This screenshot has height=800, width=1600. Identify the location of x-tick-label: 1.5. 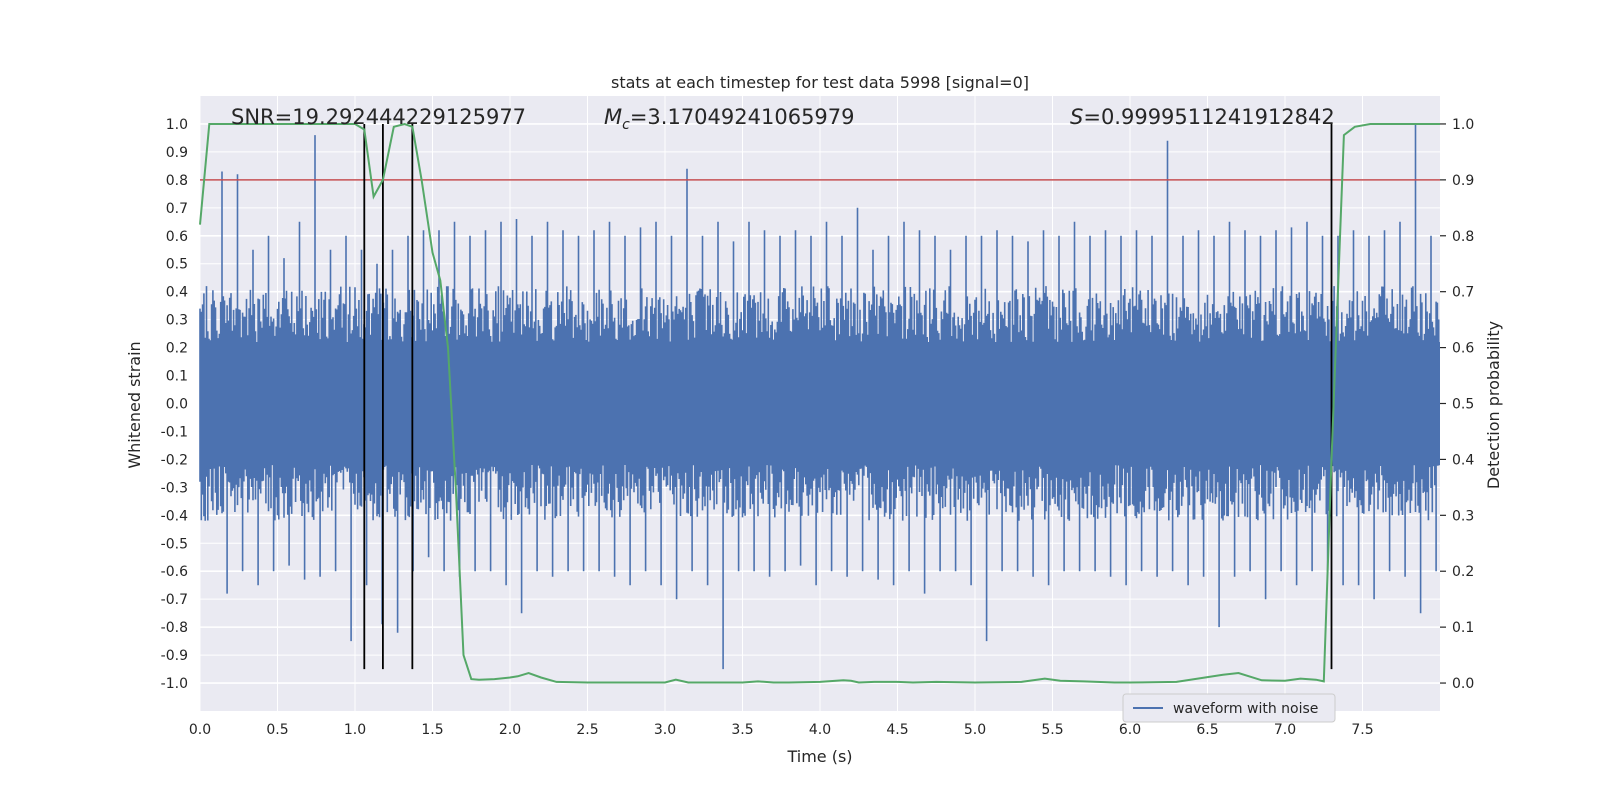
(432, 730).